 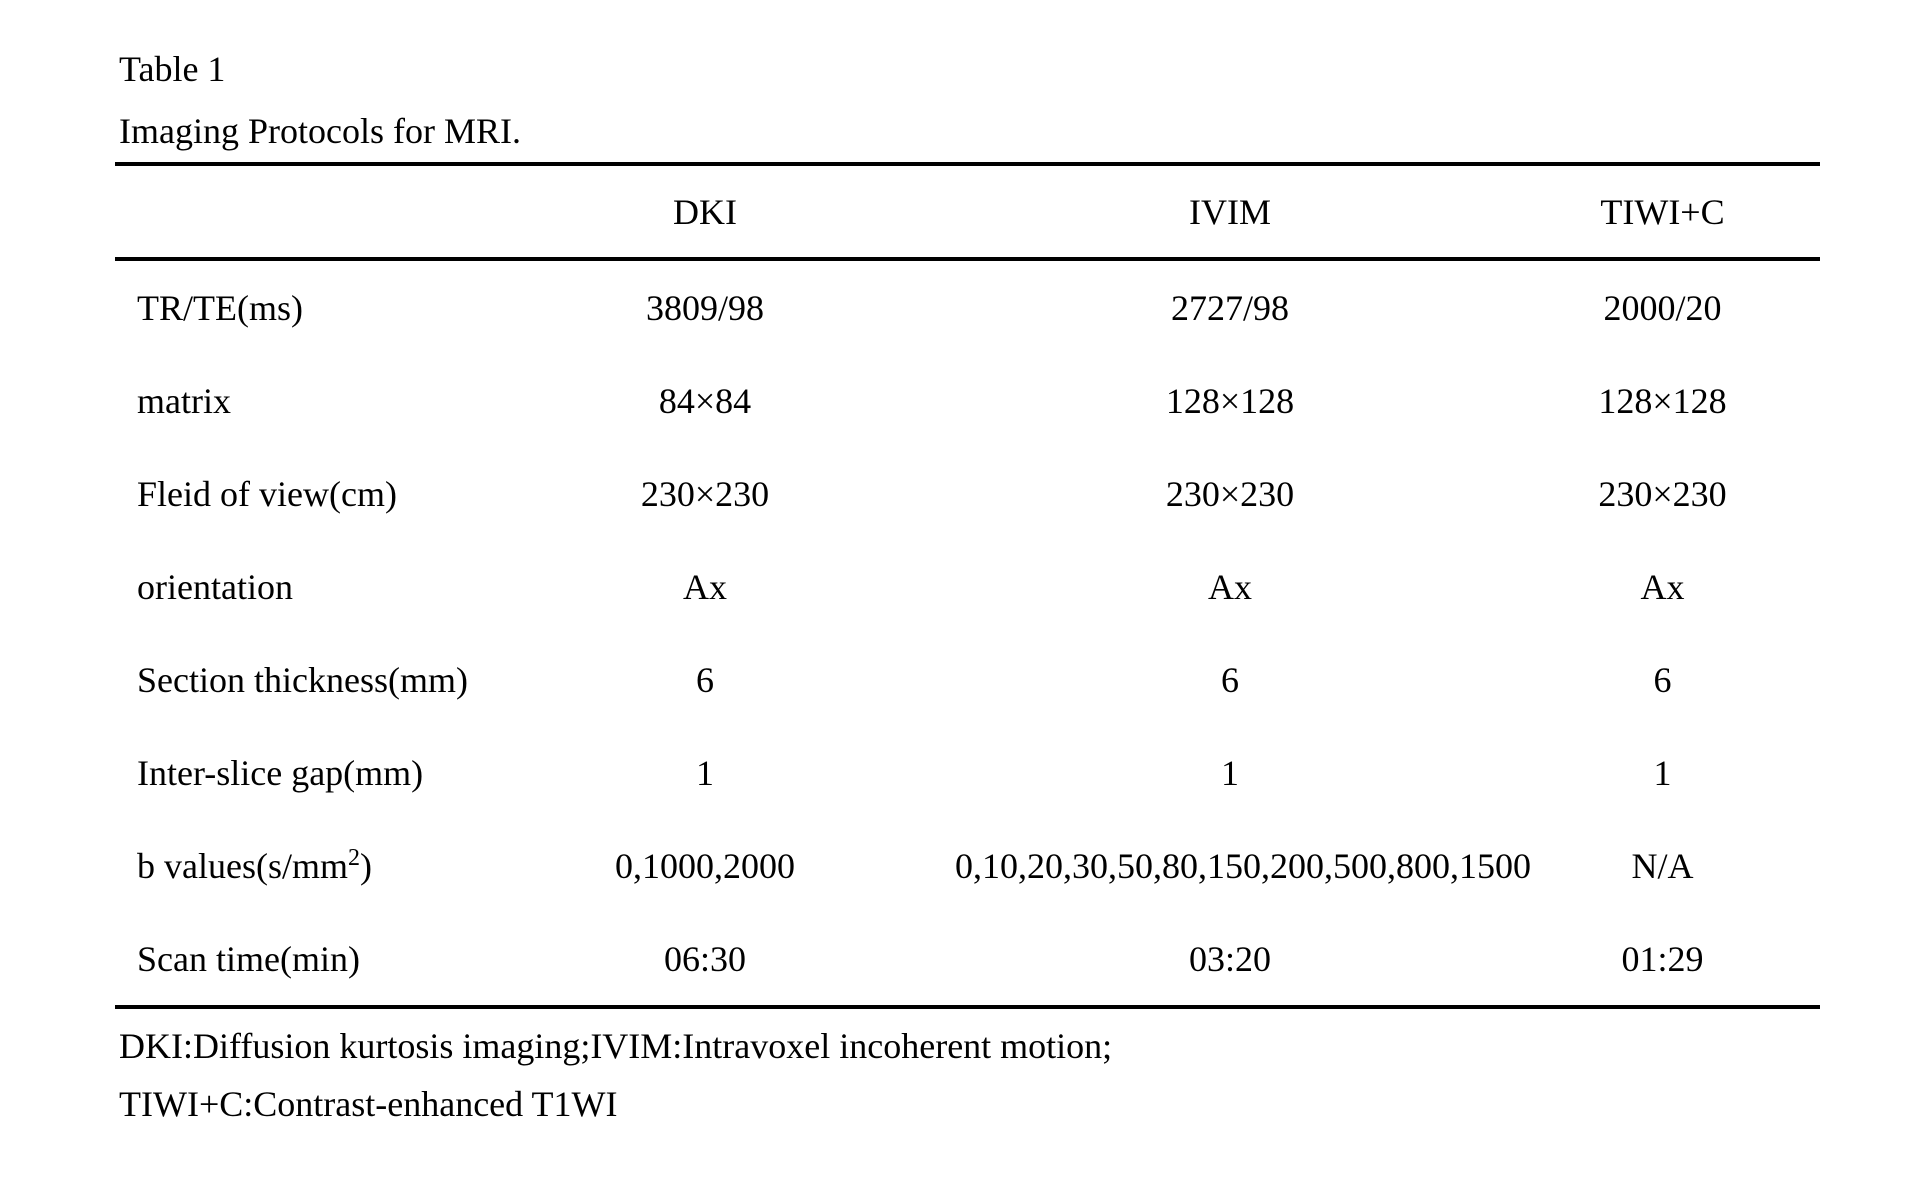 What do you see at coordinates (1229, 307) in the screenshot?
I see `cell-ivim: 2727/98` at bounding box center [1229, 307].